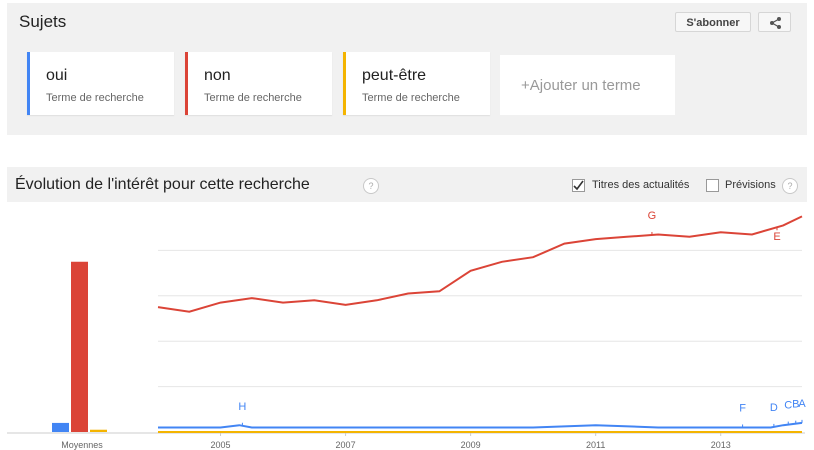  I want to click on average-bar-oui, so click(60, 427).